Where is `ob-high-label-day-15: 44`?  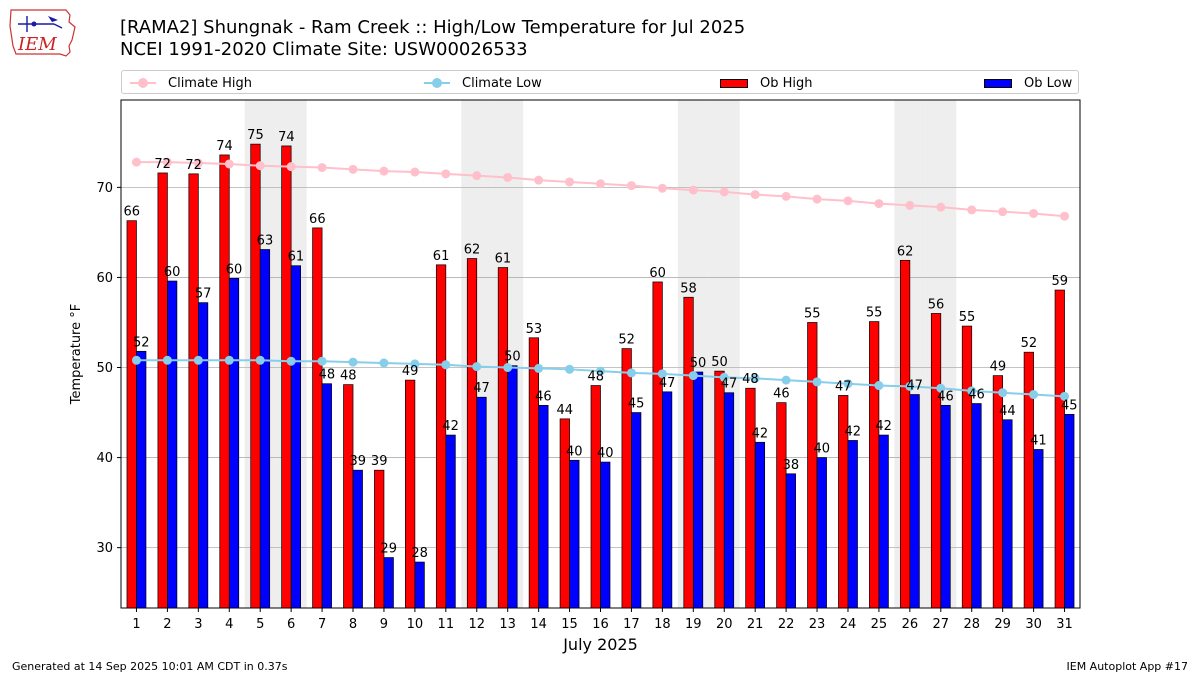
ob-high-label-day-15: 44 is located at coordinates (565, 410).